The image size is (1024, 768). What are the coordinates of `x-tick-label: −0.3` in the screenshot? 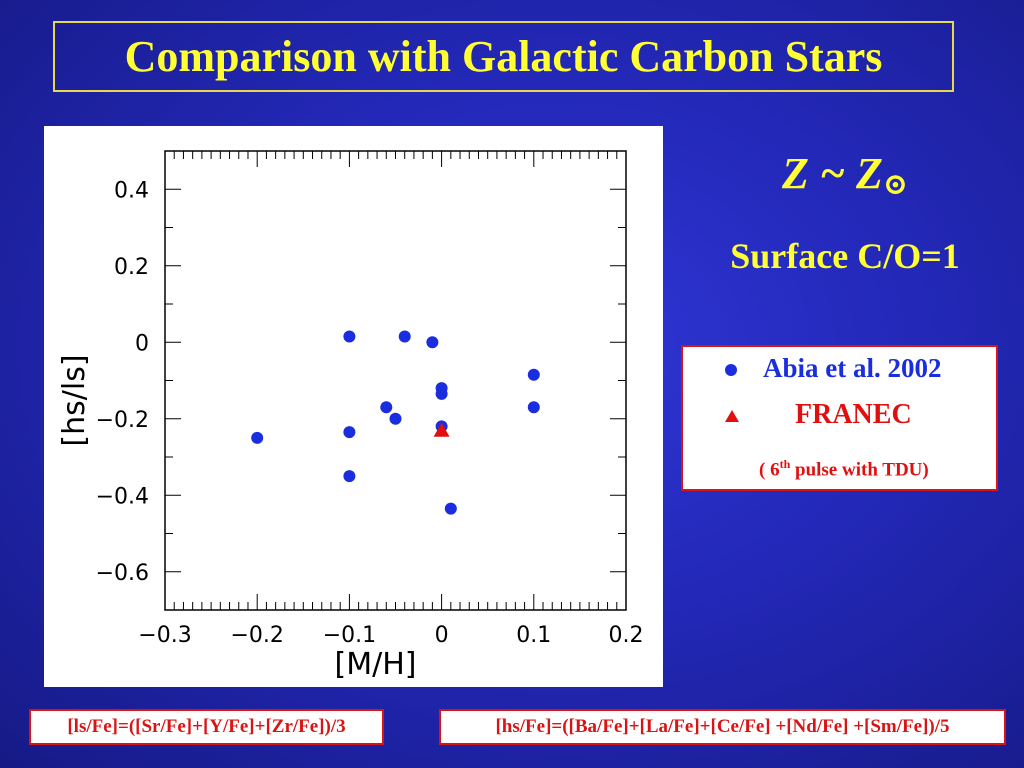 It's located at (164, 635).